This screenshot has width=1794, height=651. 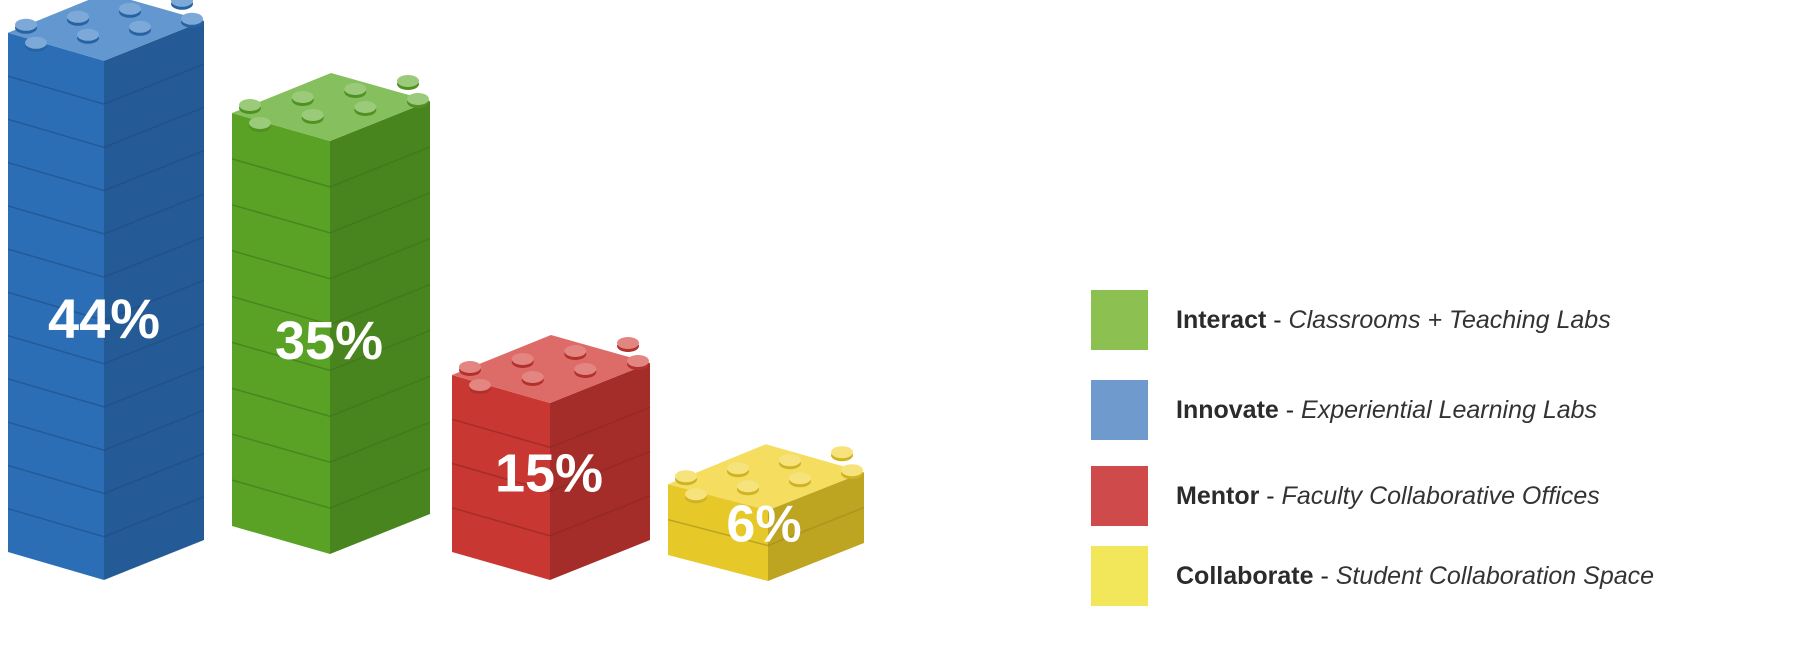 I want to click on legend-swatch-collaborate, so click(x=1119, y=576).